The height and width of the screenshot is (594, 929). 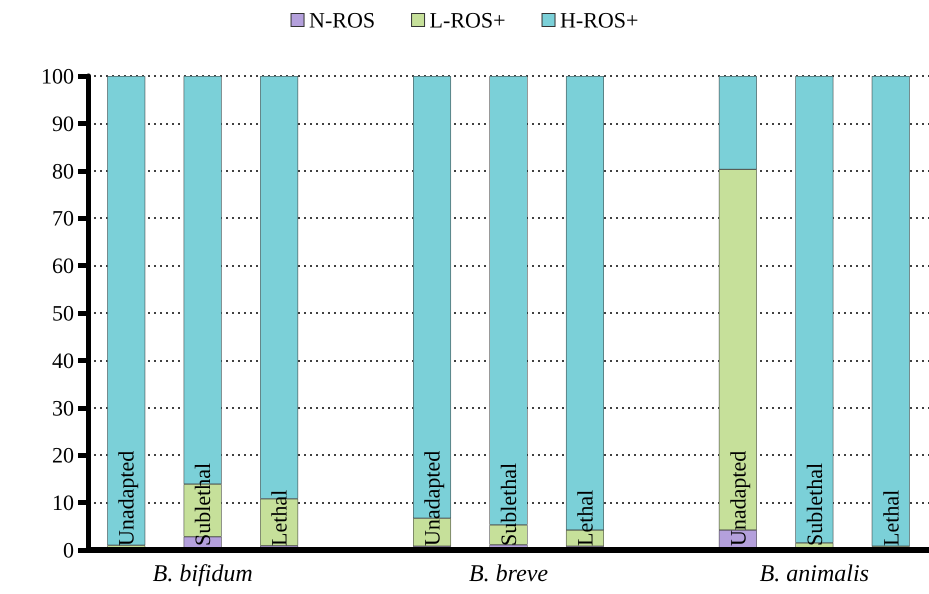 I want to click on y-tick-label: 40, so click(x=63, y=360).